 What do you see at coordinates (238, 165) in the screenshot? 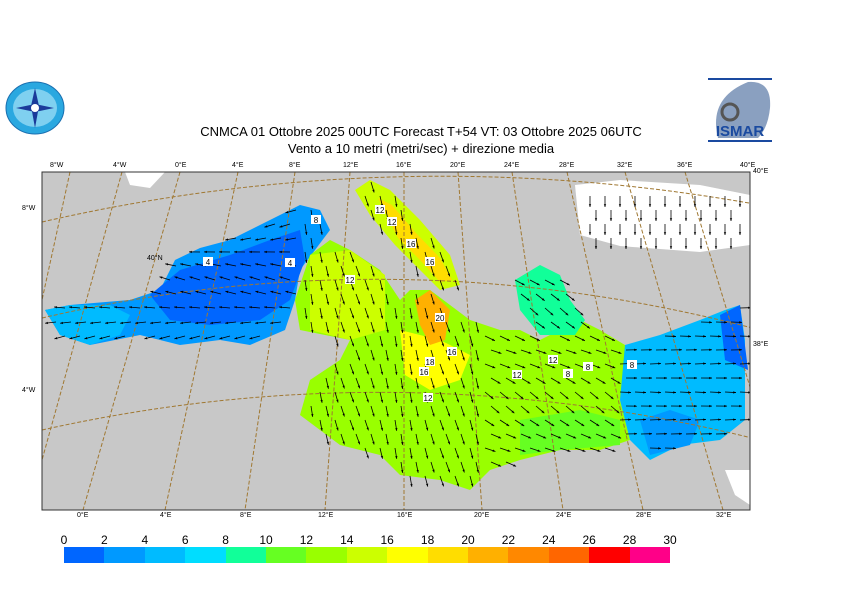
I see `top-lon-label: 4°E` at bounding box center [238, 165].